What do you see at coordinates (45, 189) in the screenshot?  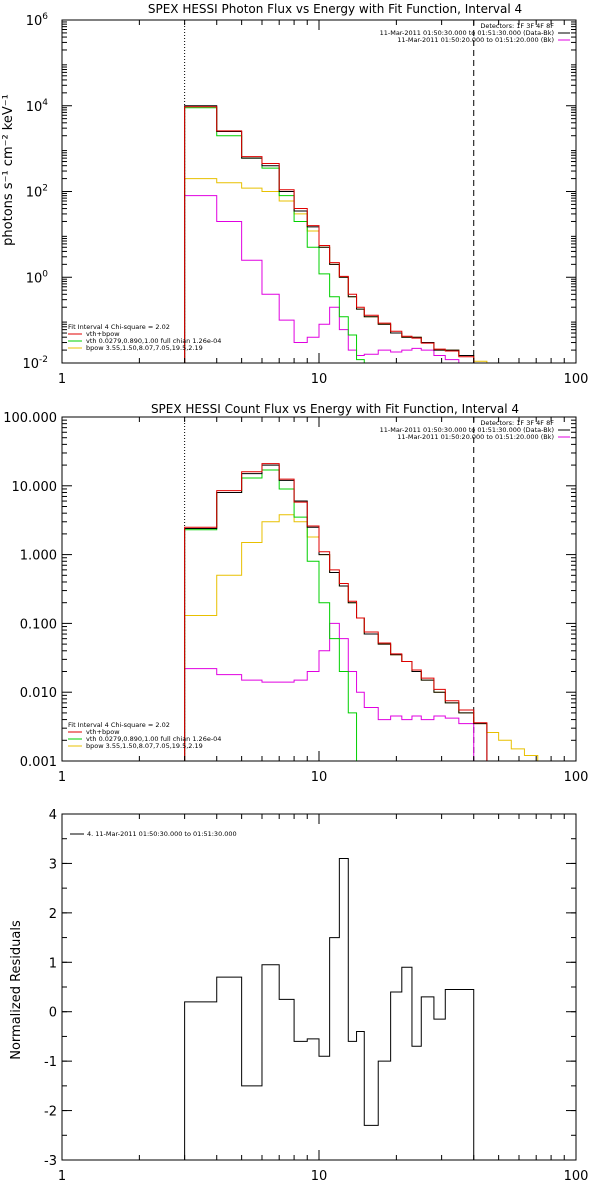 I see `photon-flux-y-tick-exponent: 2` at bounding box center [45, 189].